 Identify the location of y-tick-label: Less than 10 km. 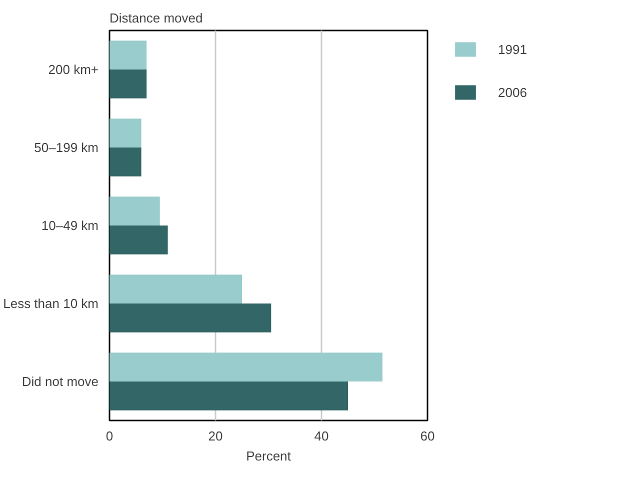
(51, 303).